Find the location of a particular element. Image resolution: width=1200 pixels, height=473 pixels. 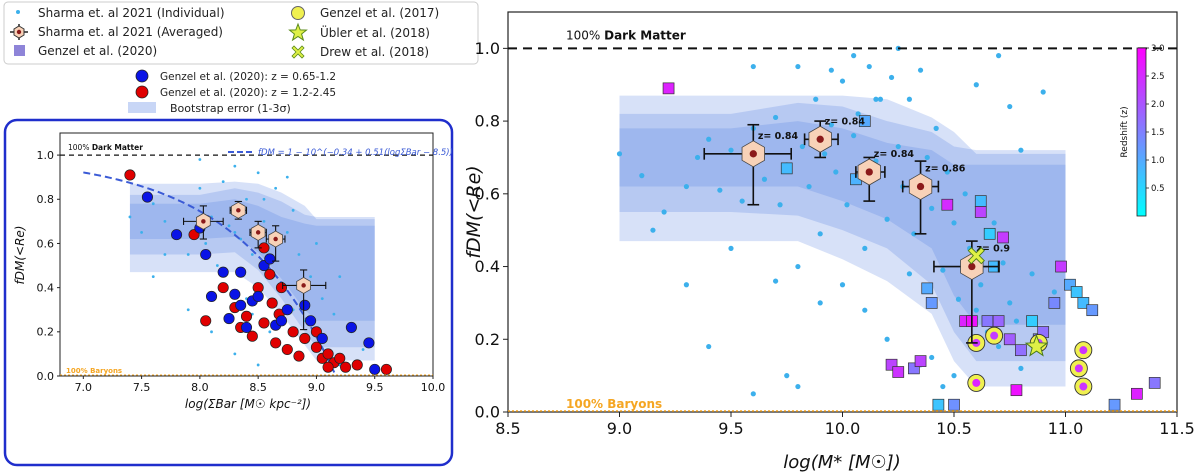

inset-bands is located at coordinates (252, 271).